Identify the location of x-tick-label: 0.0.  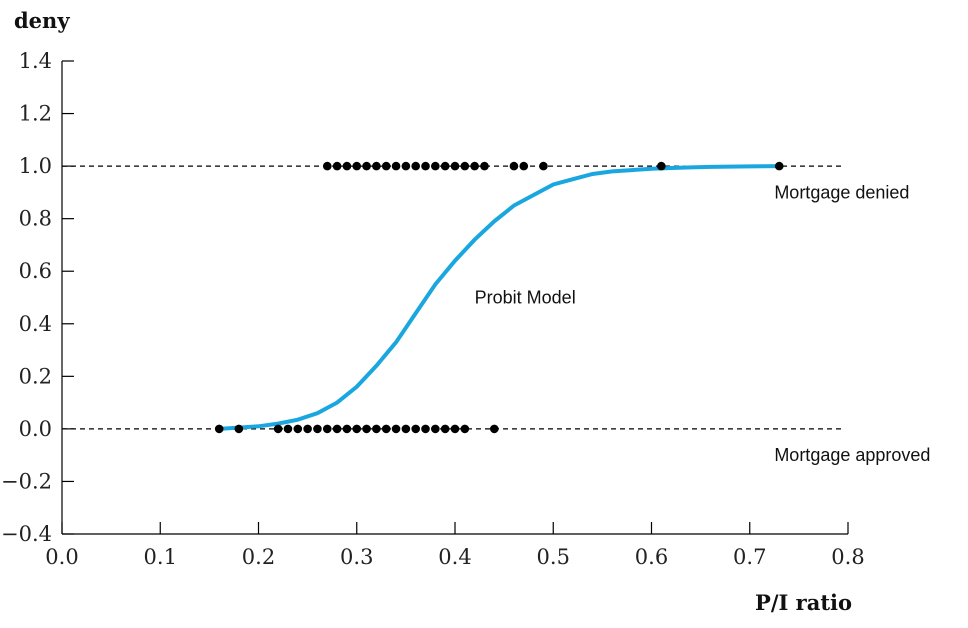
(61, 557).